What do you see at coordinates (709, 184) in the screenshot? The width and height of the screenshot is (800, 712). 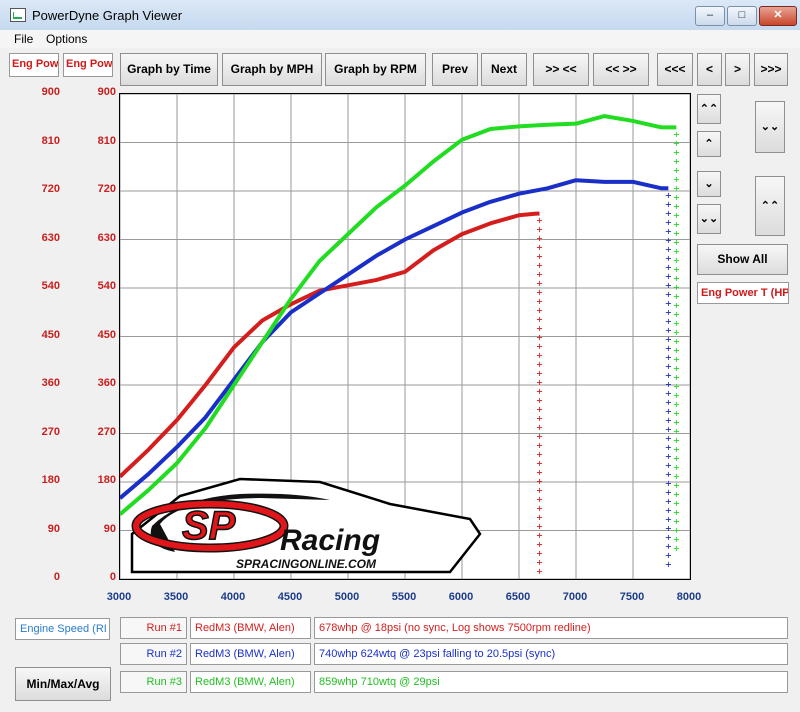 I see `move-down-button: ⌄` at bounding box center [709, 184].